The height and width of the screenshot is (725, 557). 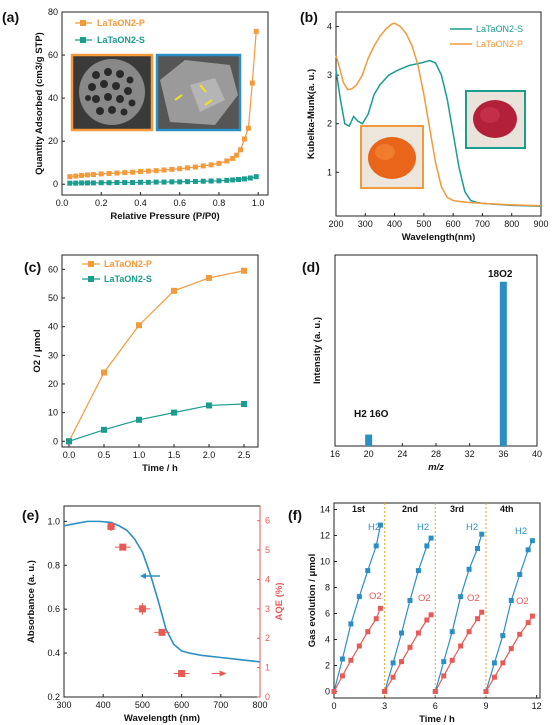 What do you see at coordinates (103, 705) in the screenshot?
I see `x-tick-label: 400` at bounding box center [103, 705].